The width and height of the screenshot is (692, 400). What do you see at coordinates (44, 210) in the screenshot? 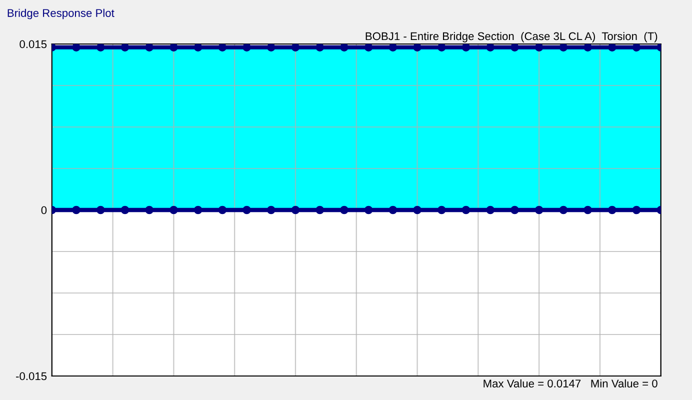
I see `y-tick-label: 0` at bounding box center [44, 210].